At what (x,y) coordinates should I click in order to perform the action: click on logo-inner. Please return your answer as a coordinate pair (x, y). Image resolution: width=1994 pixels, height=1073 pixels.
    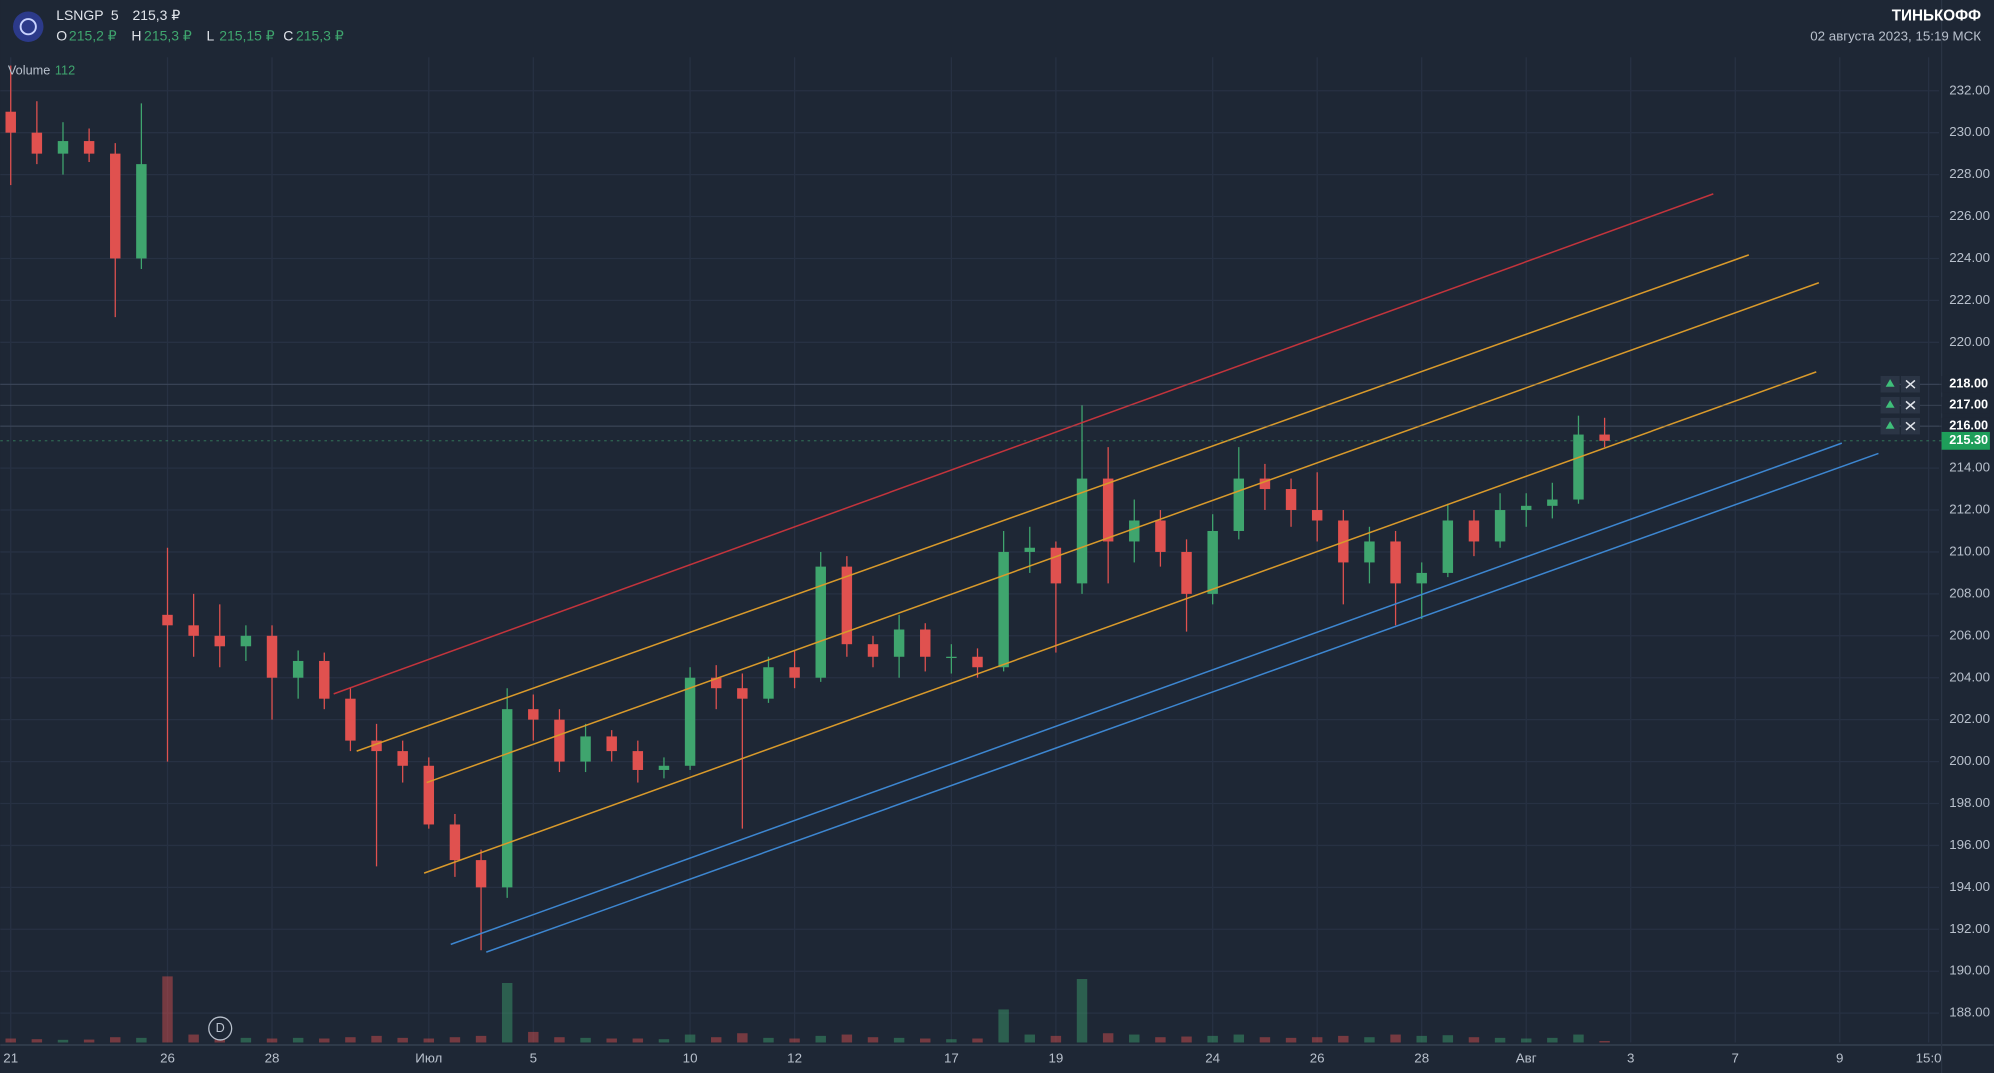
    Looking at the image, I should click on (28, 27).